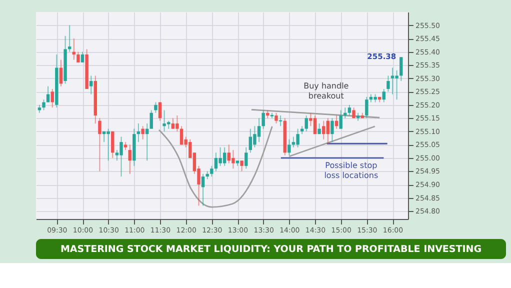 The height and width of the screenshot is (288, 511). I want to click on annotation: Buy handle breakout, so click(326, 91).